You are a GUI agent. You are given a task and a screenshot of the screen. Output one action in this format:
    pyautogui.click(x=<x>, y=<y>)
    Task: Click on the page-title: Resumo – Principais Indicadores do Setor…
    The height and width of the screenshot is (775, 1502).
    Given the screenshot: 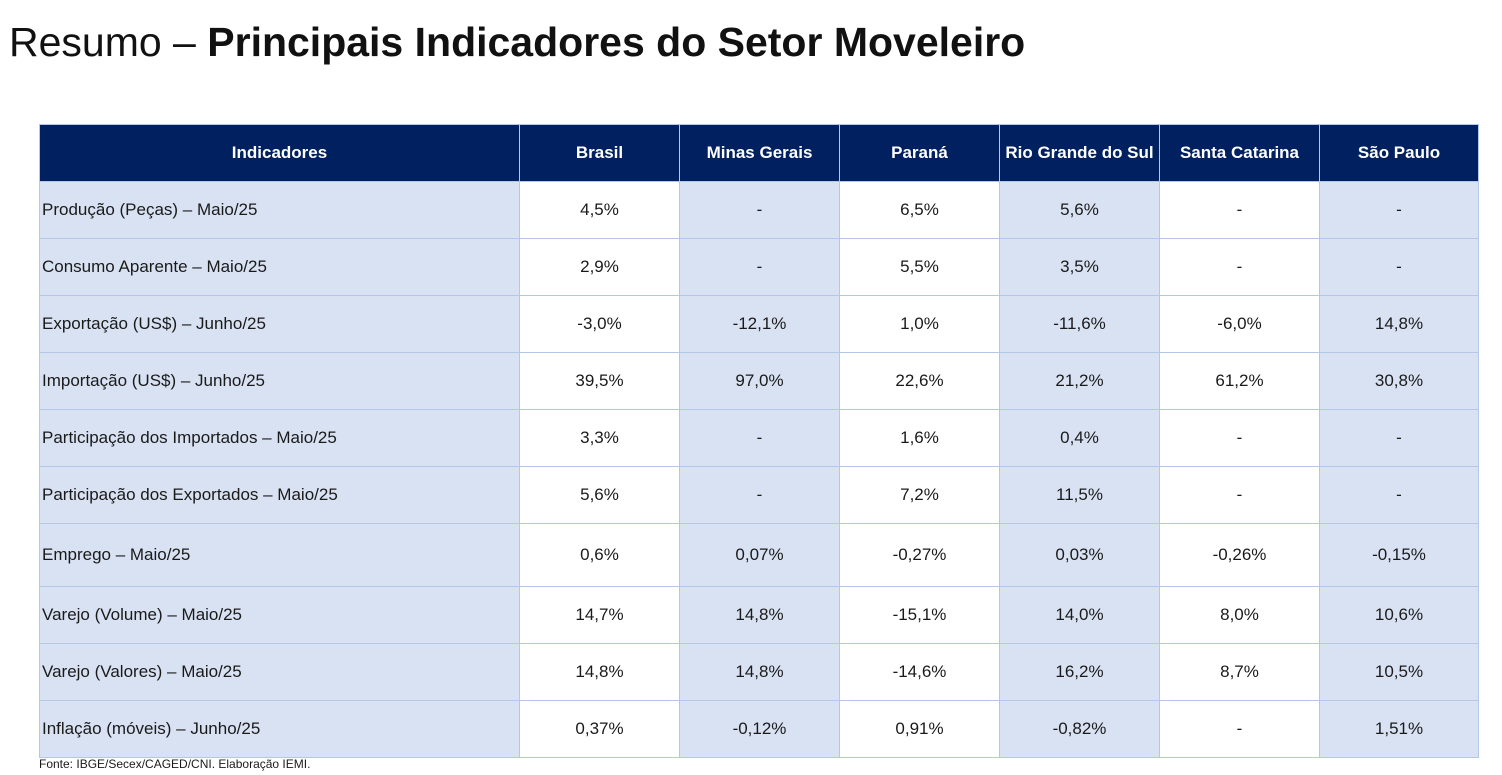 What is the action you would take?
    pyautogui.click(x=517, y=42)
    